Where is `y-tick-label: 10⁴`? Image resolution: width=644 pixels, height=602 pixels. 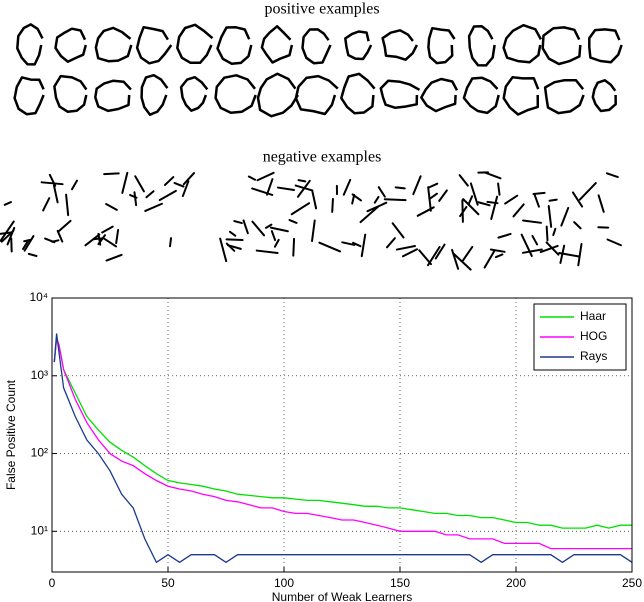 y-tick-label: 10⁴ is located at coordinates (38, 297).